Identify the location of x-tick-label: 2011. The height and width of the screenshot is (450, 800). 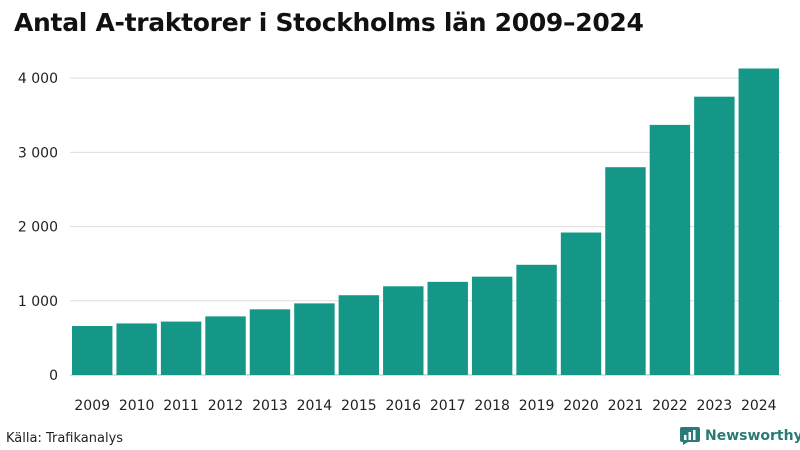
(181, 406).